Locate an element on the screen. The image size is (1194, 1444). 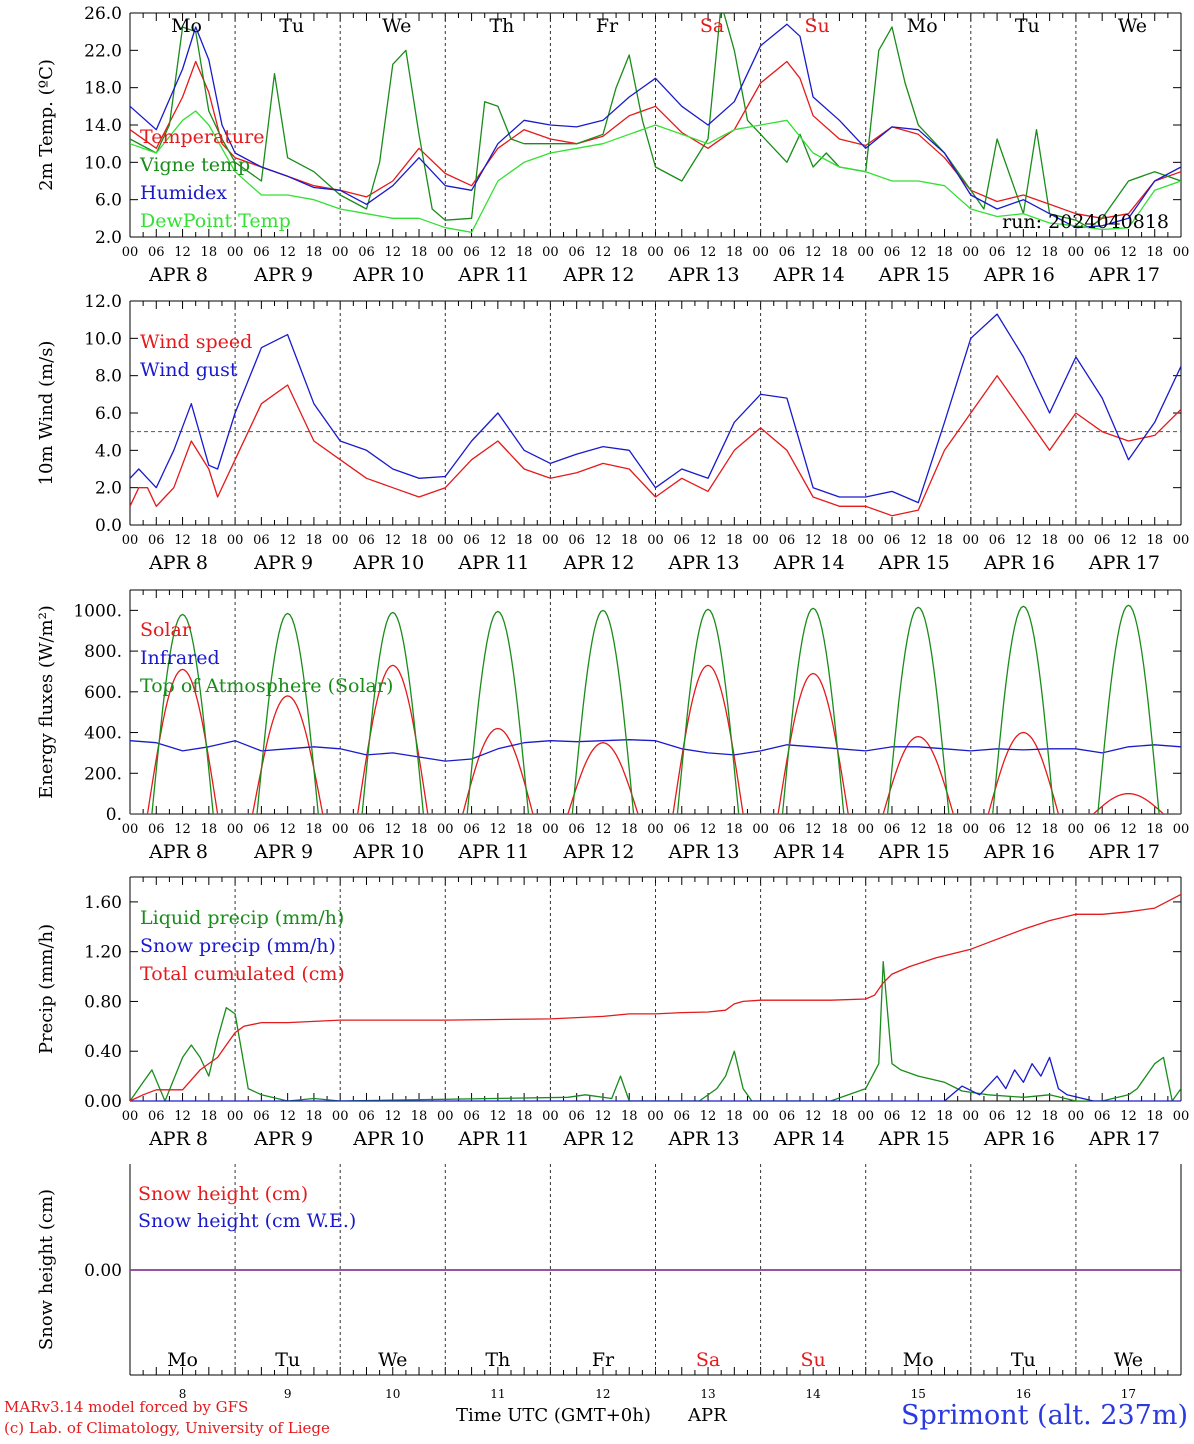
day-number-label: 13 is located at coordinates (707, 1394).